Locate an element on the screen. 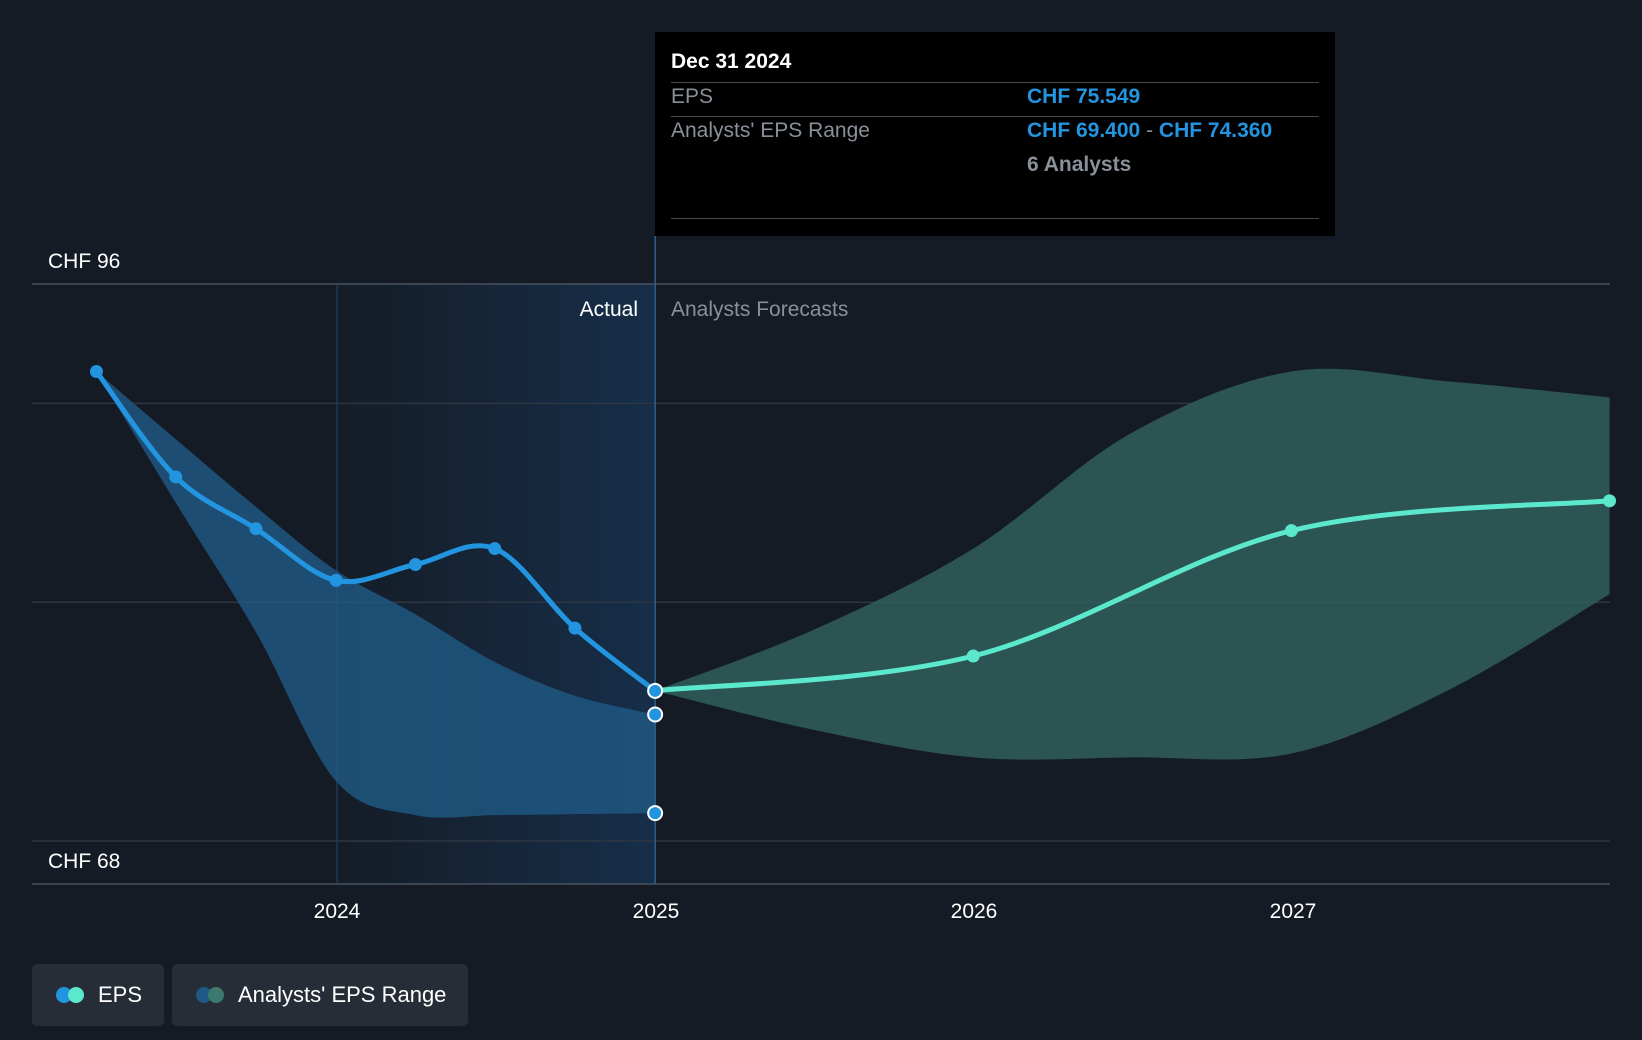 This screenshot has width=1642, height=1040. tooltip-analyst-count: 6 Analysts is located at coordinates (1079, 164).